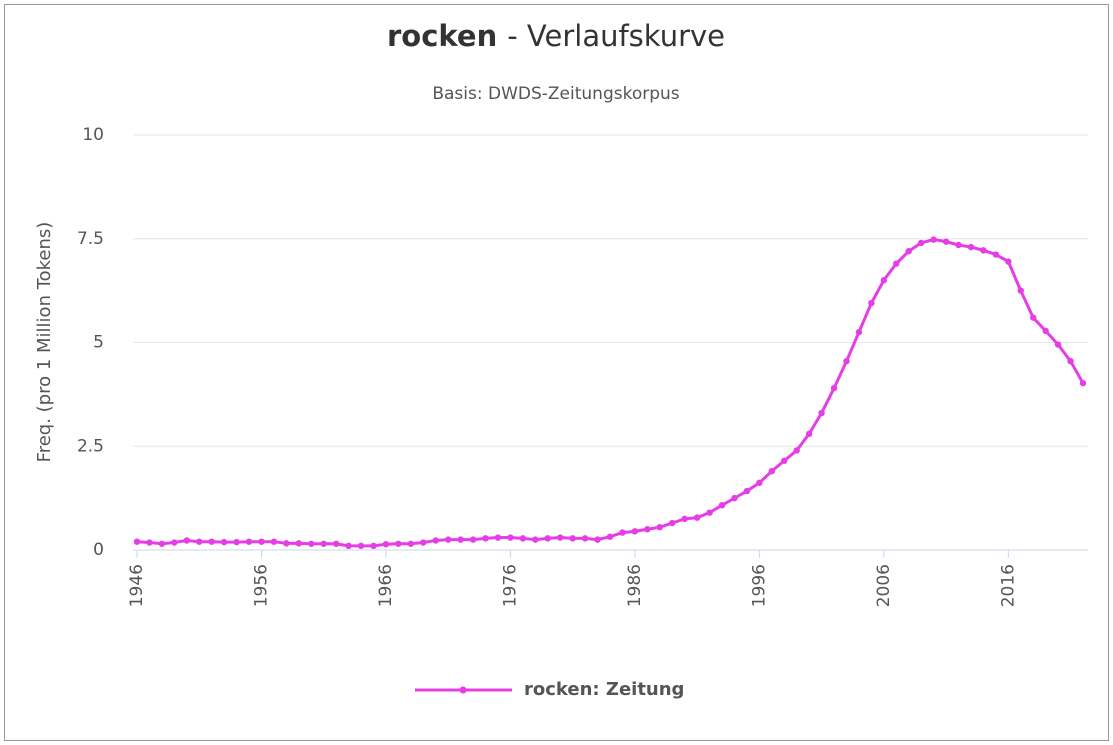 The width and height of the screenshot is (1113, 745). What do you see at coordinates (386, 585) in the screenshot?
I see `x-tick-label: 1966` at bounding box center [386, 585].